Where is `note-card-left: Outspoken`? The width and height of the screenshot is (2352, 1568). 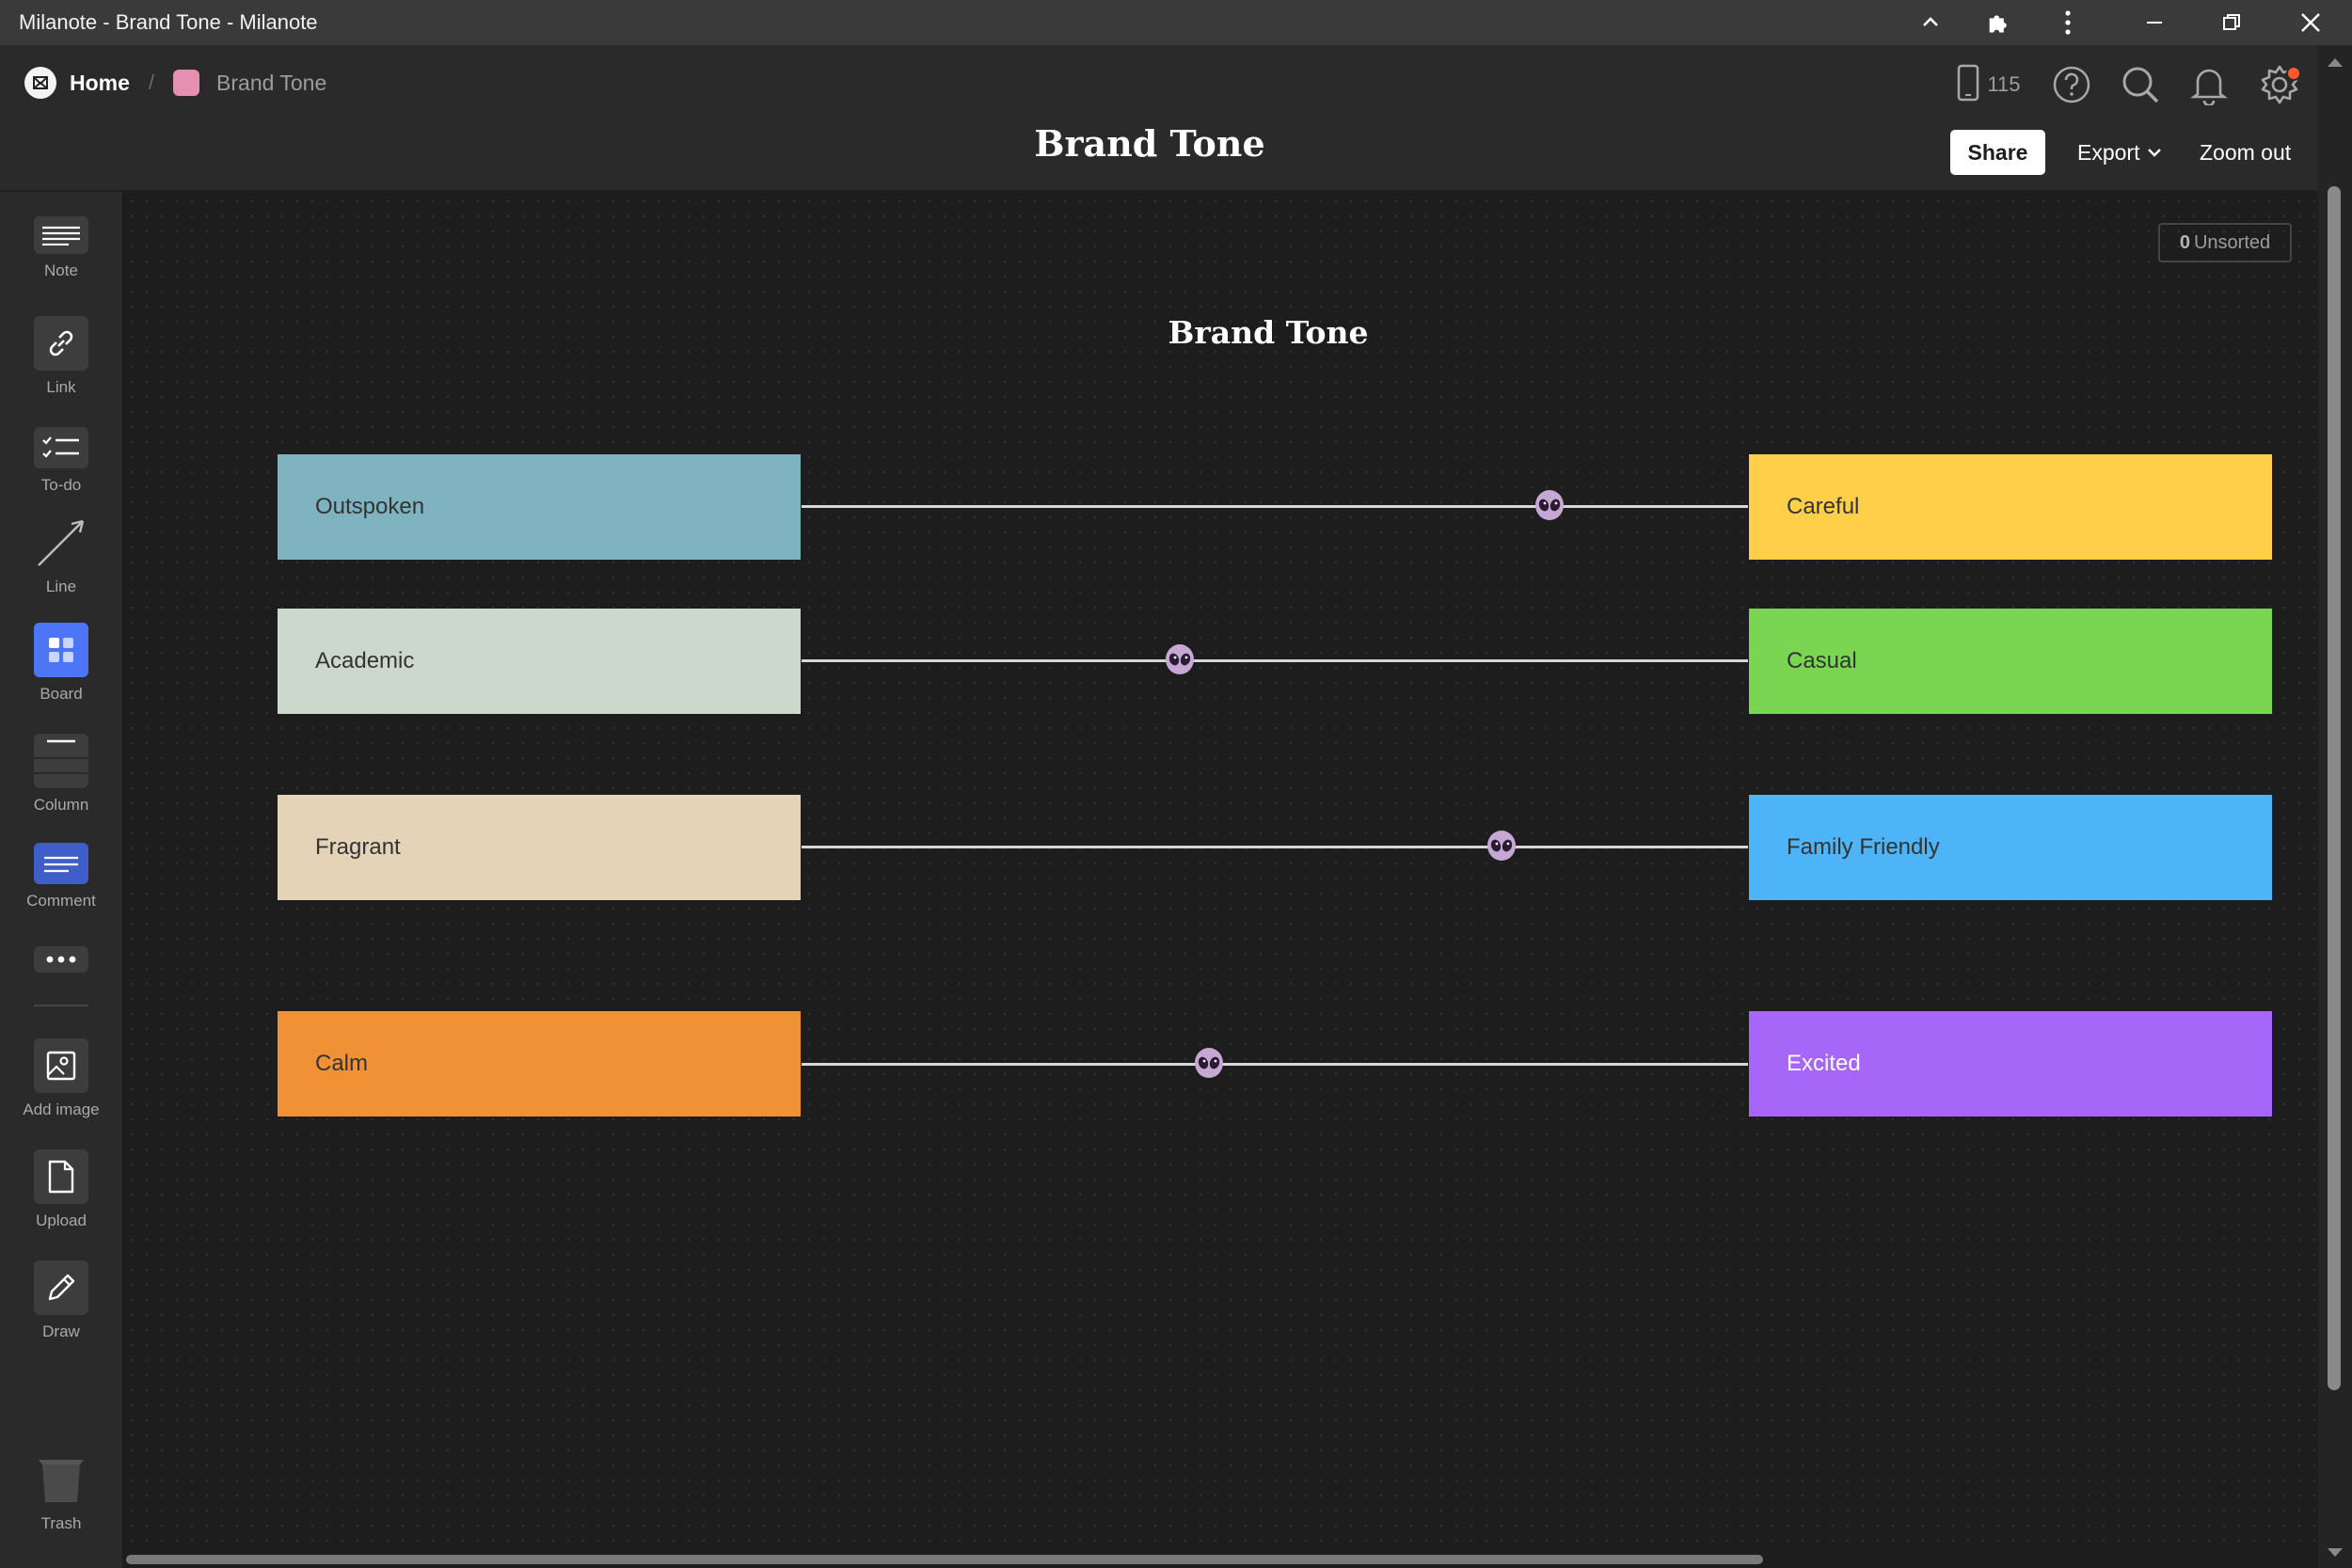 note-card-left: Outspoken is located at coordinates (539, 507).